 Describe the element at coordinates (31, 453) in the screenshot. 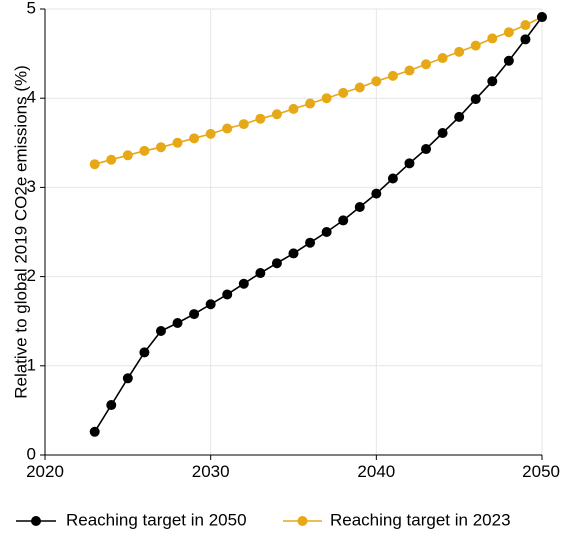

I see `y-tick-label: 0` at that location.